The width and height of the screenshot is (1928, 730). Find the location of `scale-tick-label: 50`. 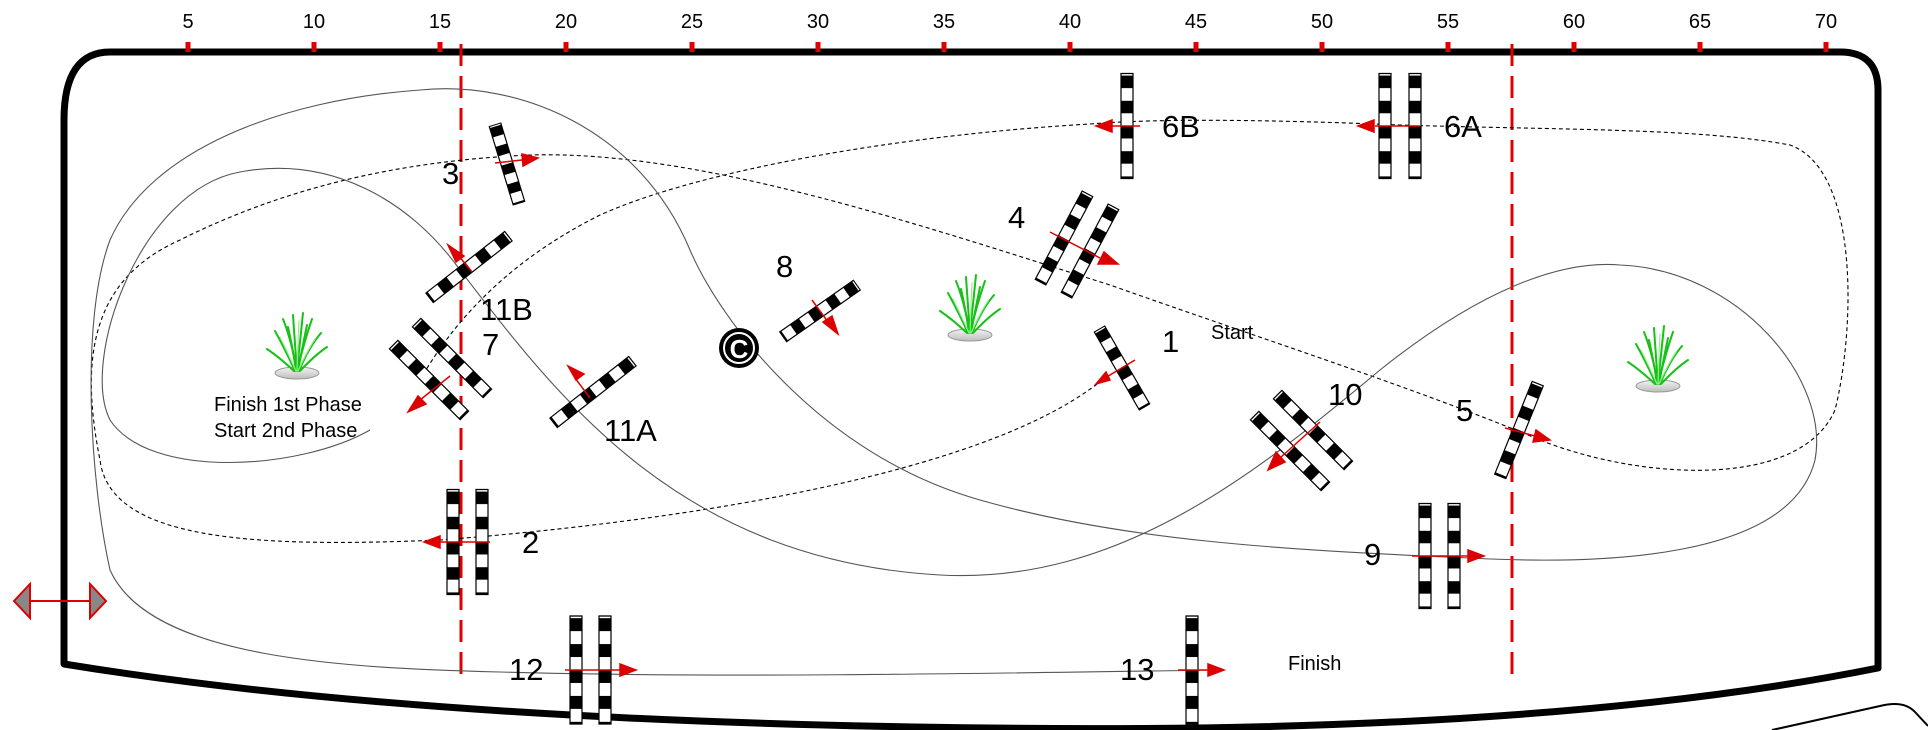

scale-tick-label: 50 is located at coordinates (1322, 22).